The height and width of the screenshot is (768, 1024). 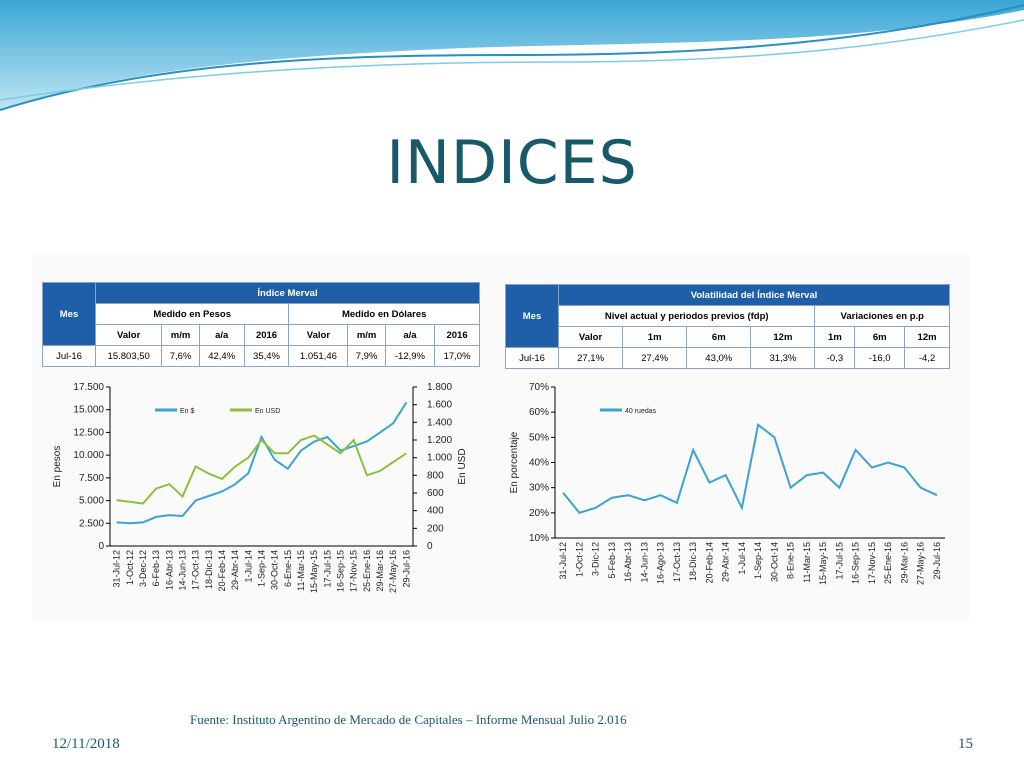 I want to click on y-tick-label: 70%, so click(x=539, y=387).